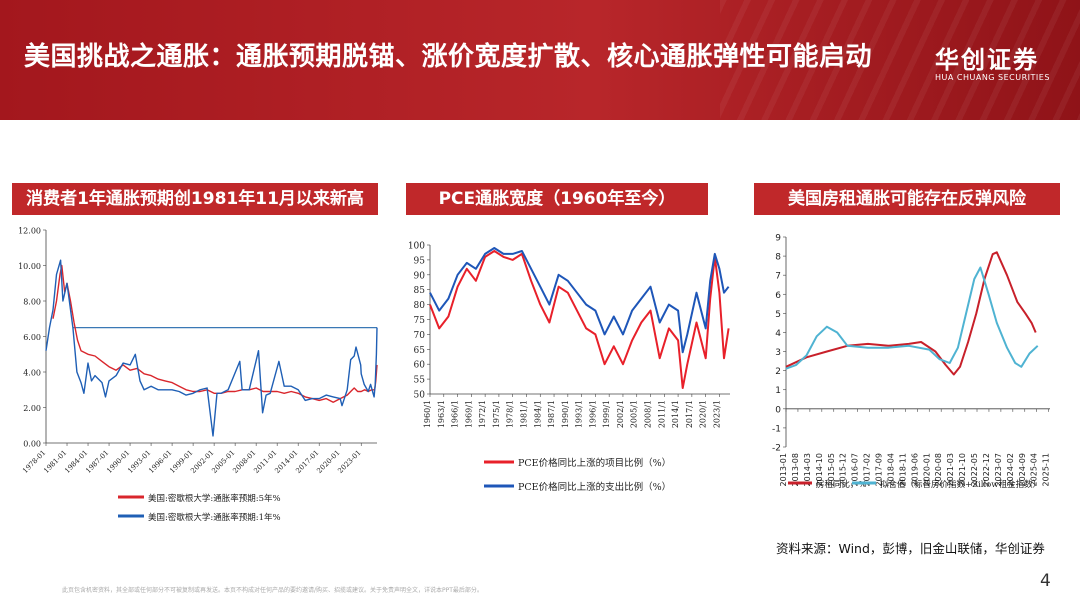 The width and height of the screenshot is (1080, 608). What do you see at coordinates (523, 414) in the screenshot?
I see `x-tick-label: 1981/1` at bounding box center [523, 414].